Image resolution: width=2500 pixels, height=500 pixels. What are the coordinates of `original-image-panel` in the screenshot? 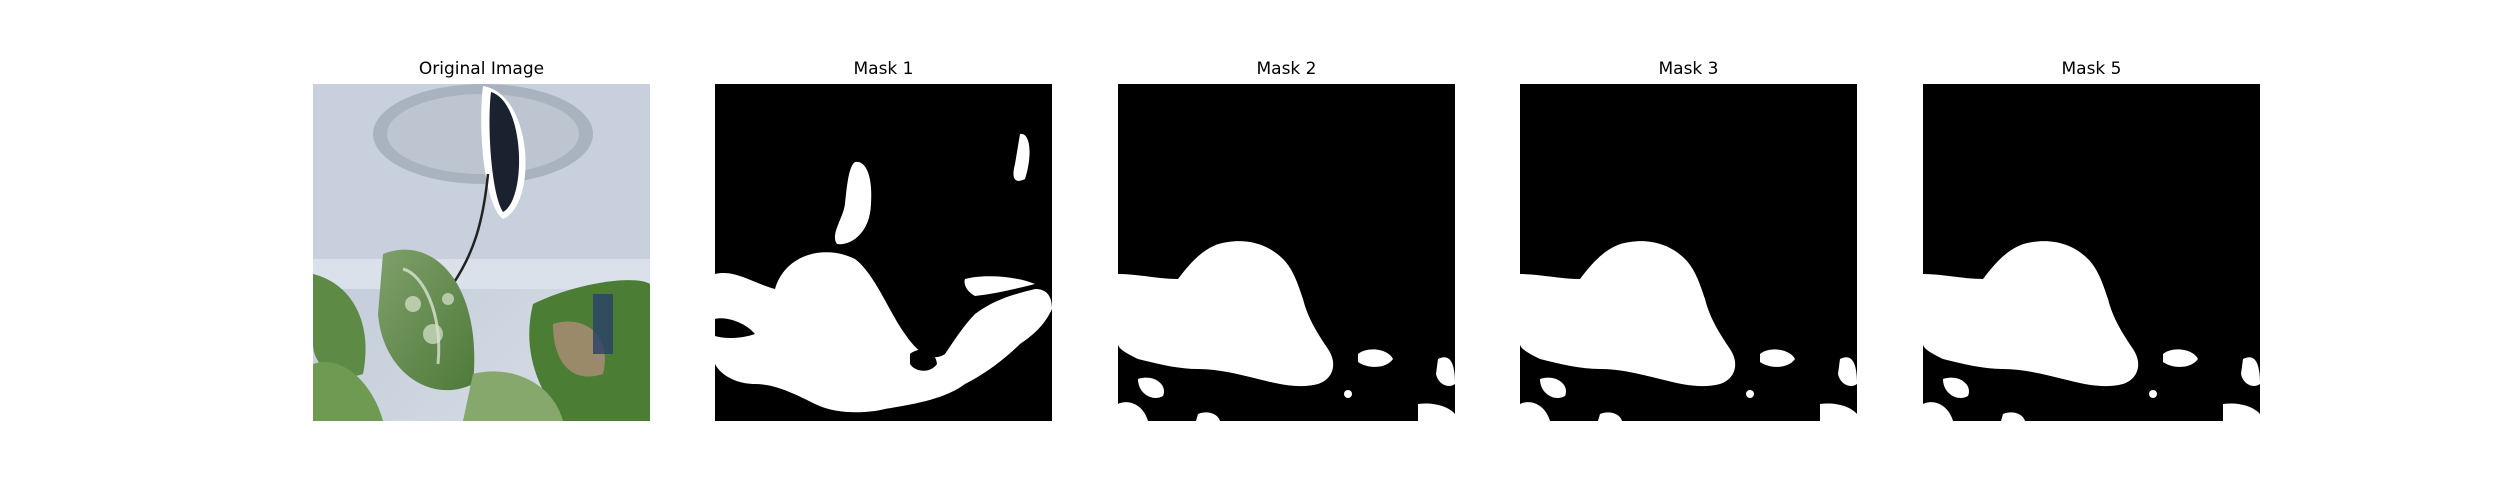 It's located at (481, 252).